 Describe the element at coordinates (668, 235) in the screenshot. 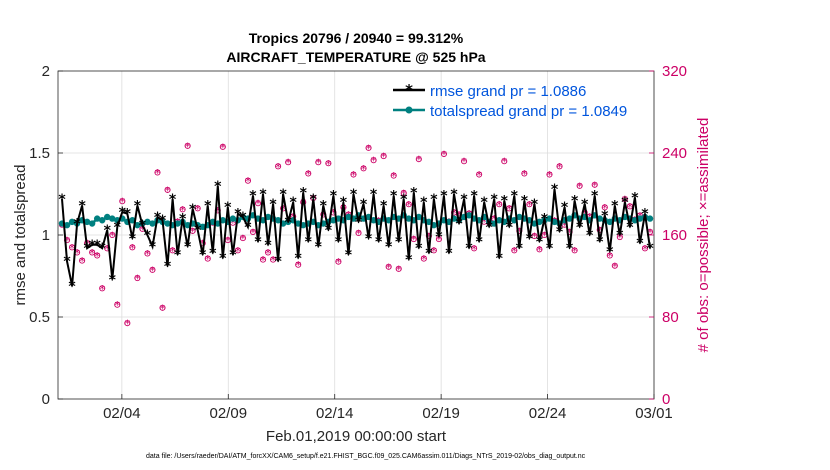

I see `y-axis-right: 0 80 160 240 320` at that location.